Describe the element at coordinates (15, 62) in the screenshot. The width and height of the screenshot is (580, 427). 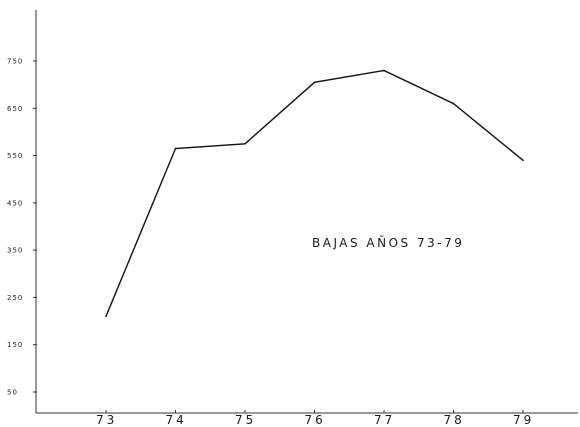
I see `y-tick-label: 750` at that location.